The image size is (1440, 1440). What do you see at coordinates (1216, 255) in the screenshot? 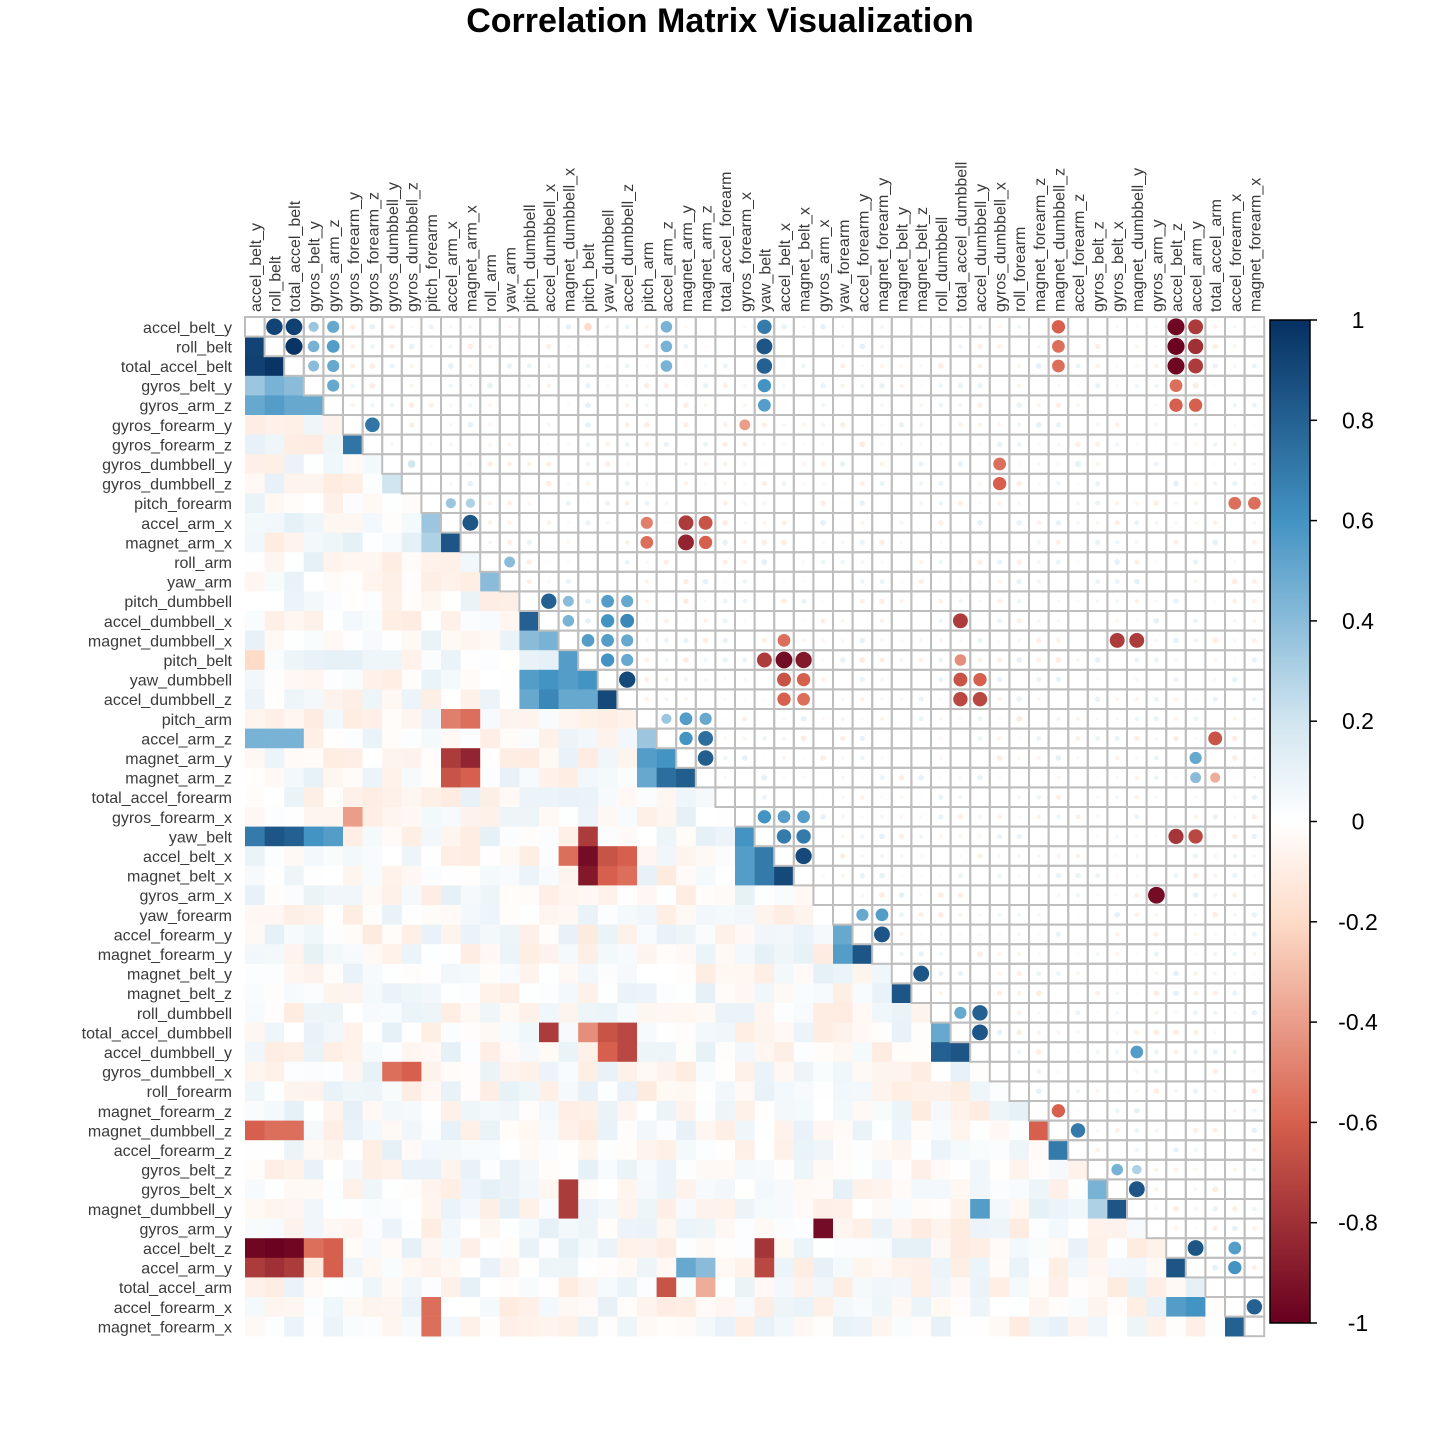
I see `column-label: total_accel_arm` at bounding box center [1216, 255].